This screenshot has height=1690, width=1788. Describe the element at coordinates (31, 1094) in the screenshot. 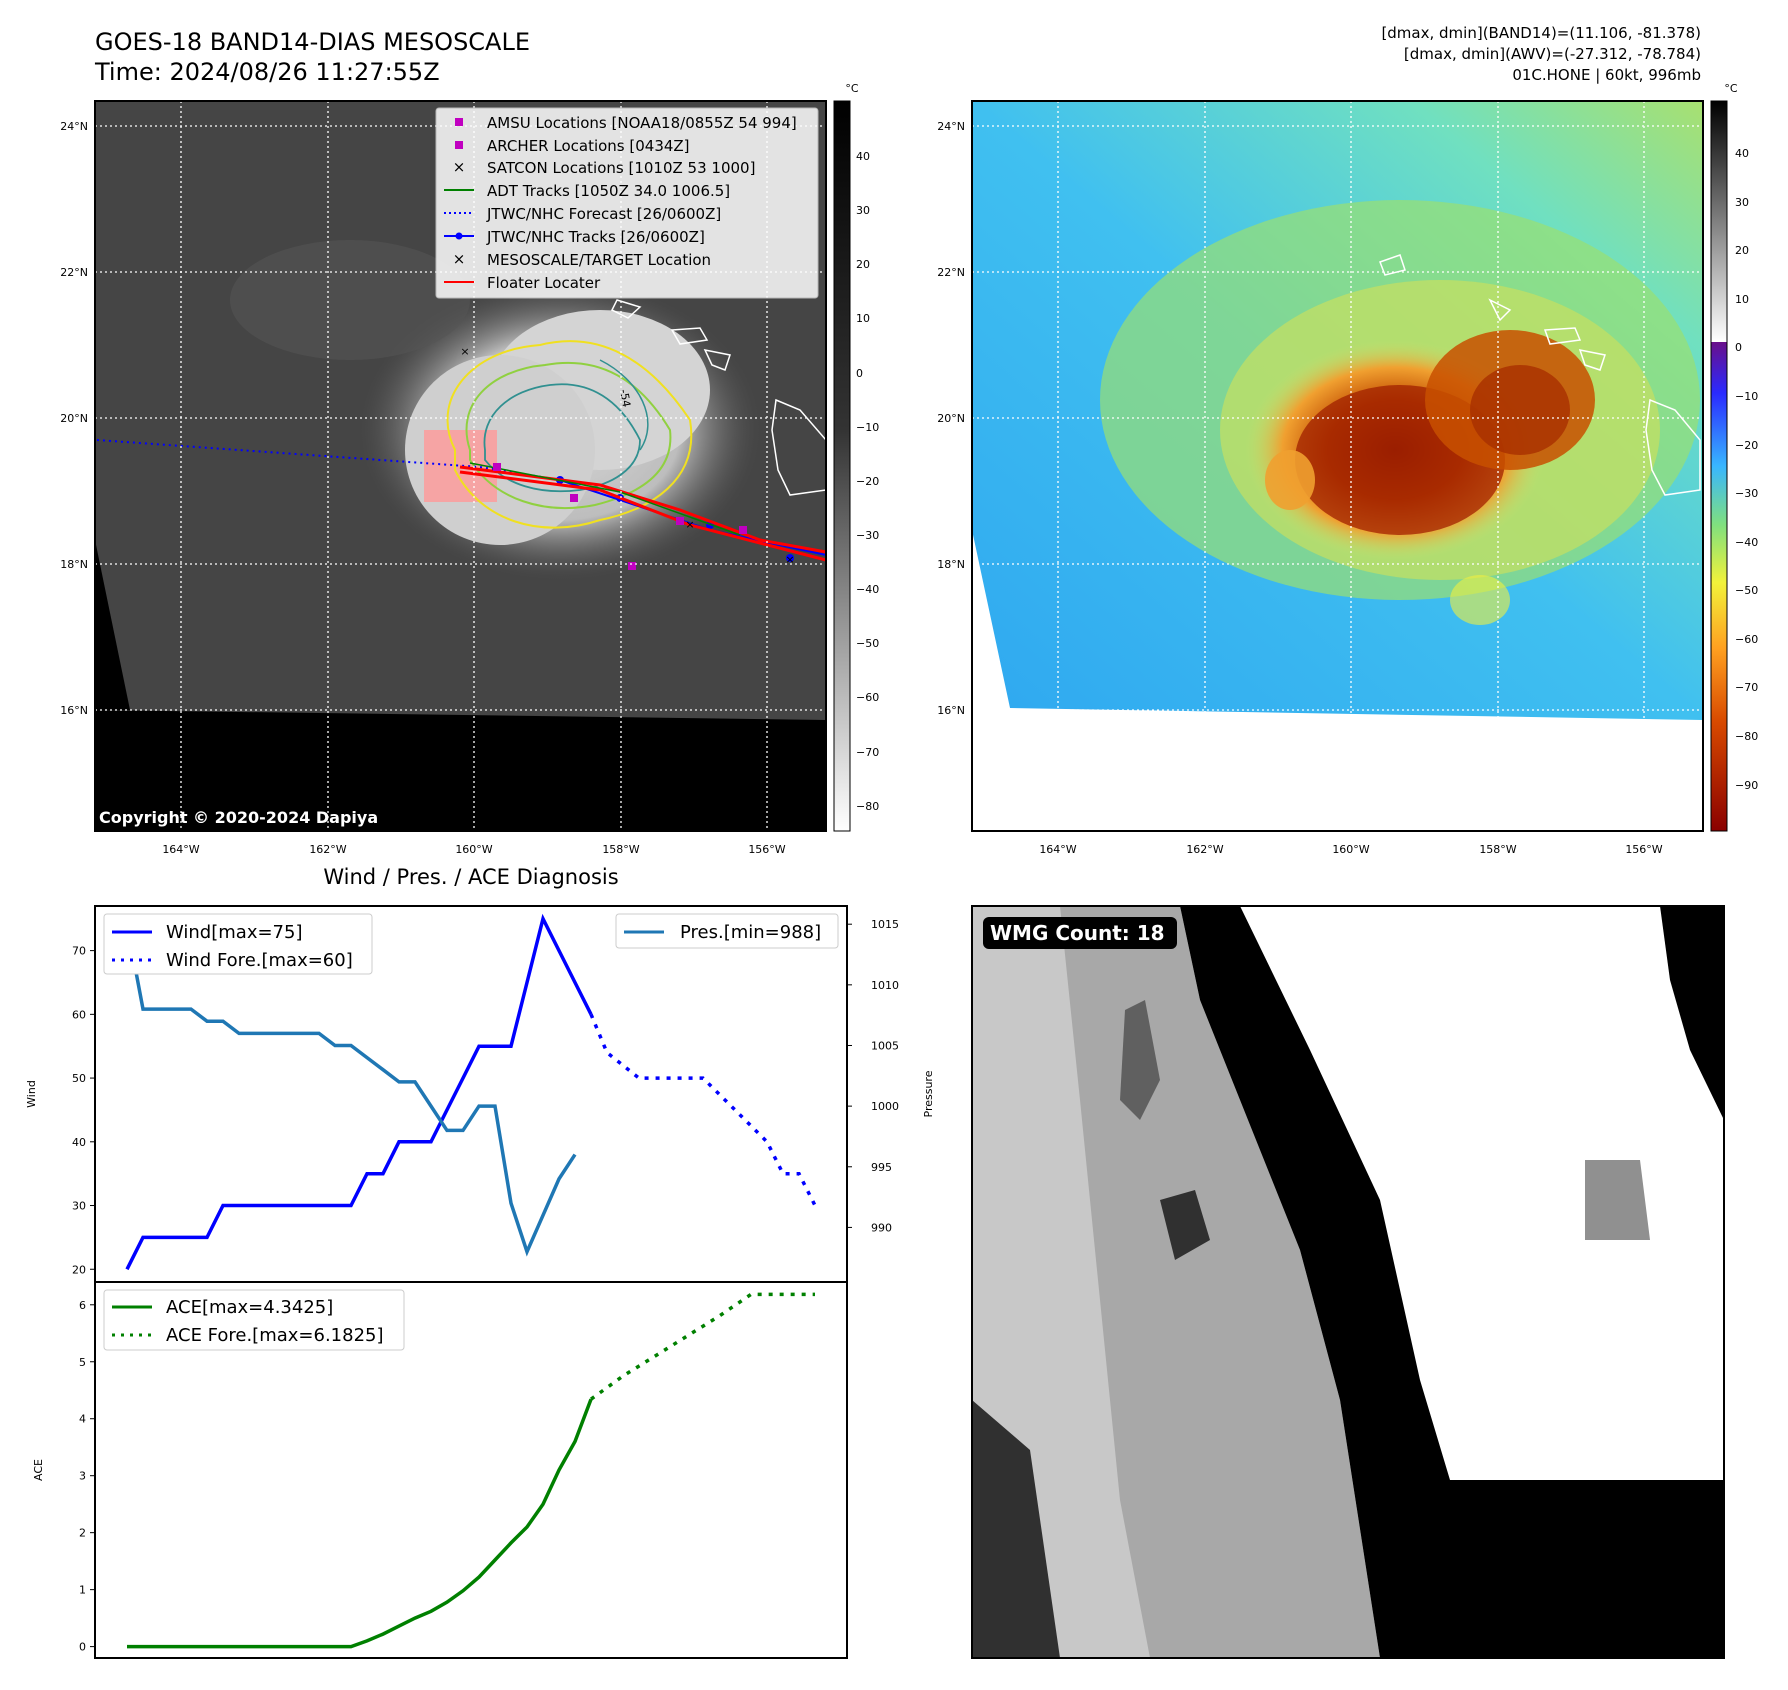

I see `wind-ylabel: Wind` at that location.